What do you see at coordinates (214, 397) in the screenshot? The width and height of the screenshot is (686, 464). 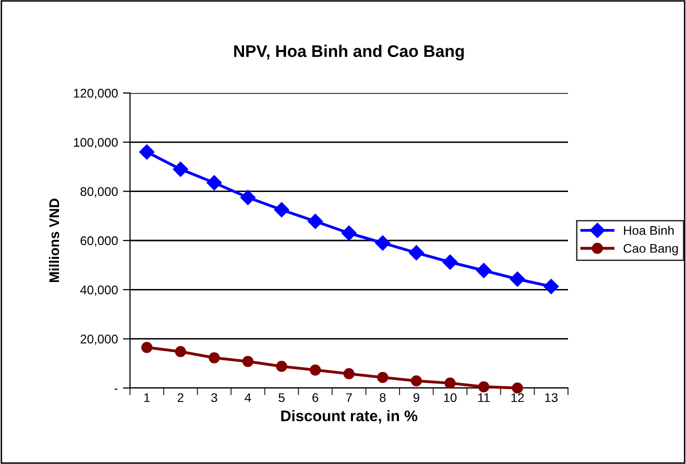 I see `x-tick-label: 3` at bounding box center [214, 397].